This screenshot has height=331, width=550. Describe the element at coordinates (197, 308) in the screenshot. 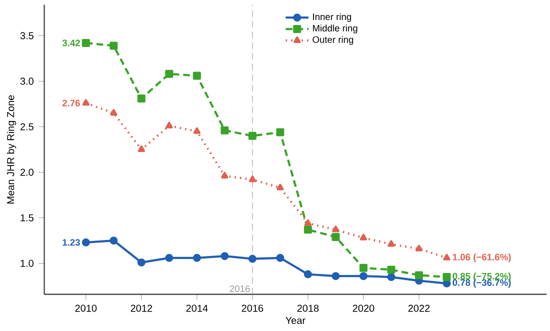

I see `x-tick-label: 2014` at that location.